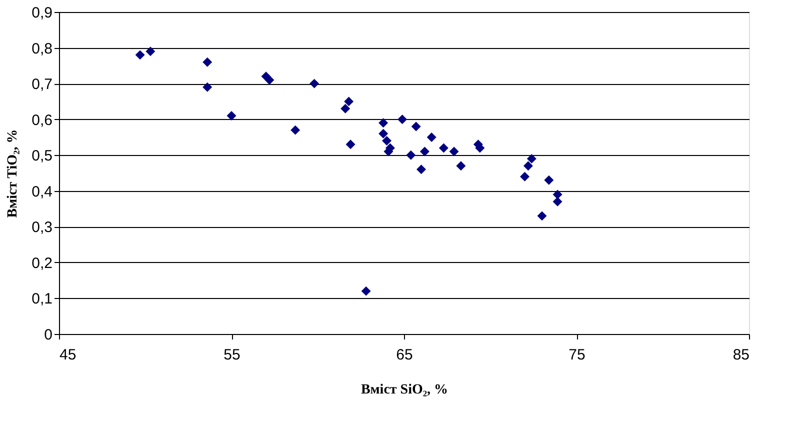 Image resolution: width=792 pixels, height=444 pixels. What do you see at coordinates (232, 355) in the screenshot?
I see `x-tick-label: 55` at bounding box center [232, 355].